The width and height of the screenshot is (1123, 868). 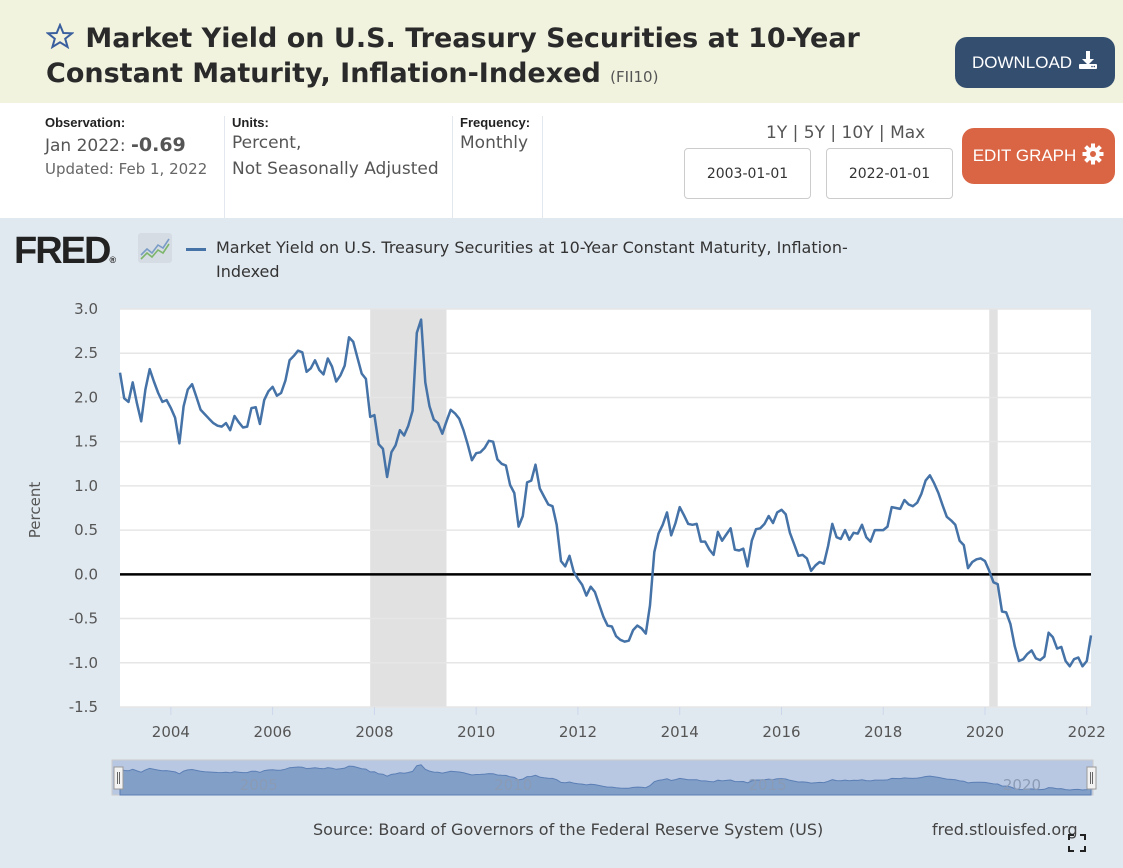 What do you see at coordinates (171, 732) in the screenshot?
I see `x-tick-label: 2004` at bounding box center [171, 732].